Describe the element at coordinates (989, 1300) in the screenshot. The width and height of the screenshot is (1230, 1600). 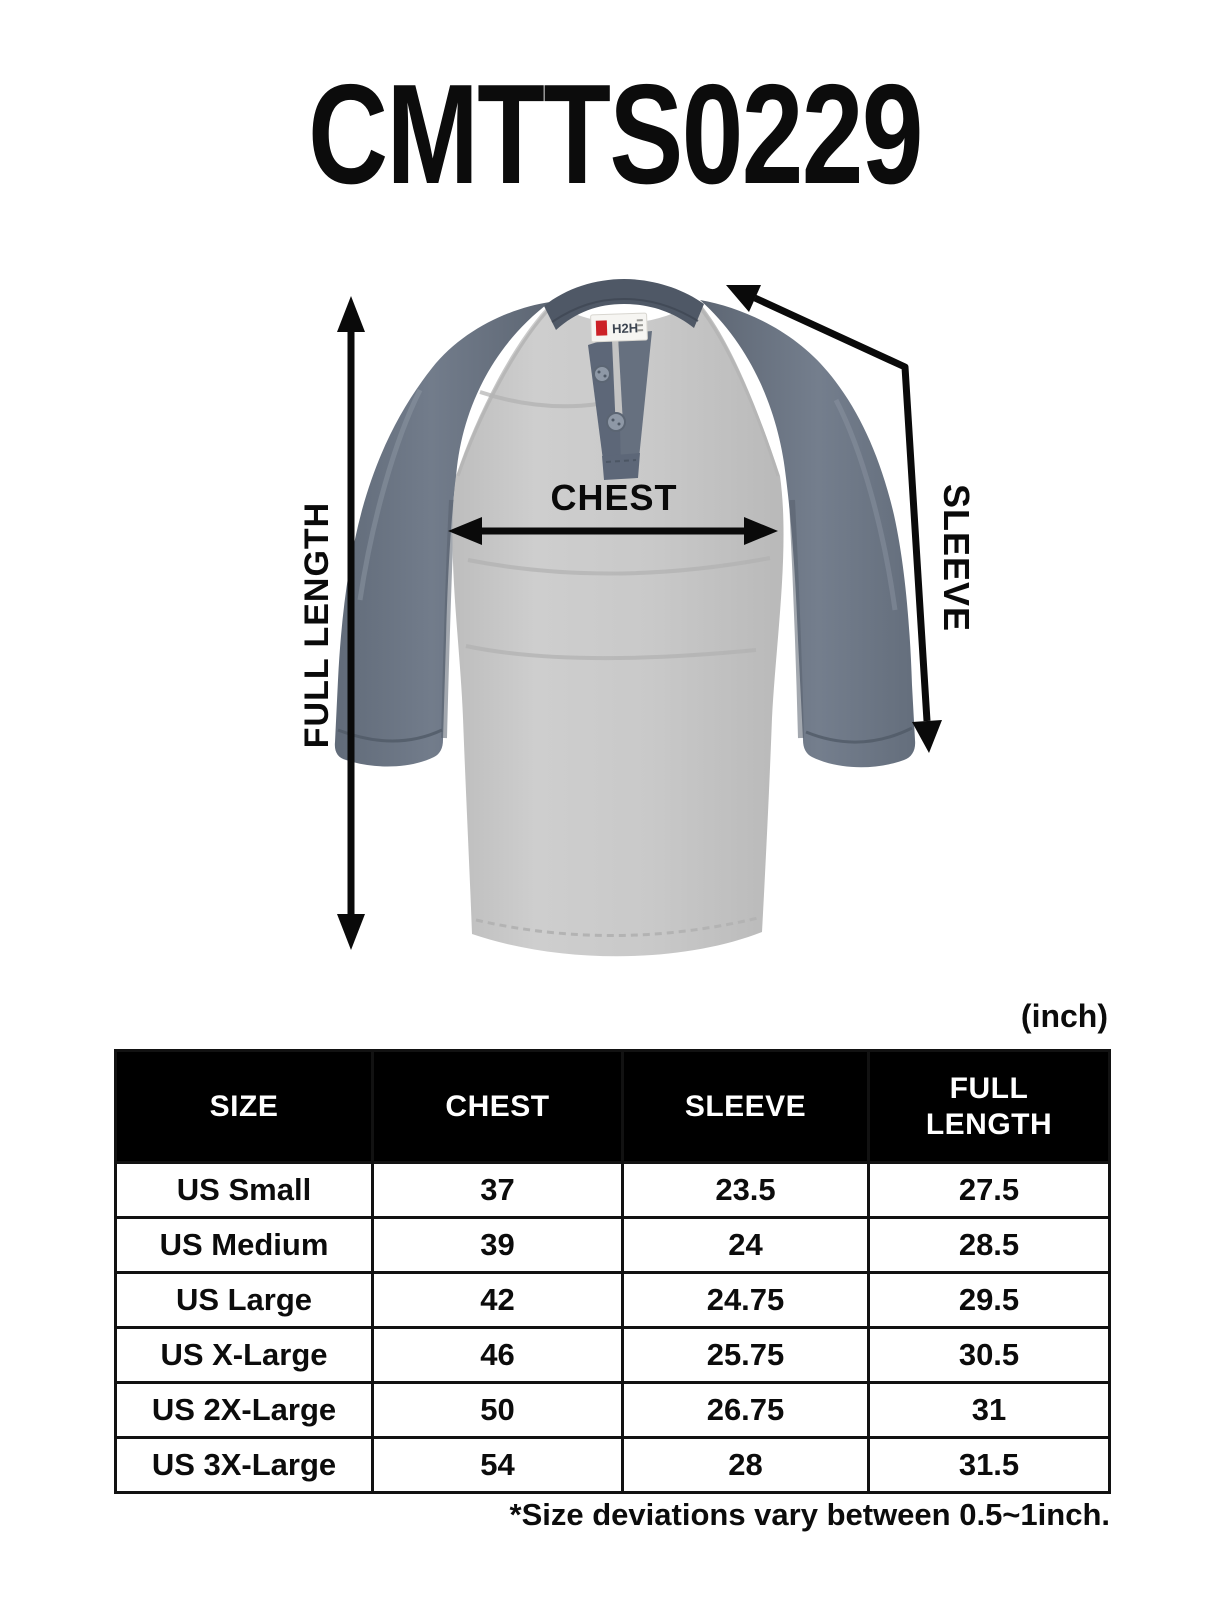
I see `measurement-cell: 29.5` at that location.